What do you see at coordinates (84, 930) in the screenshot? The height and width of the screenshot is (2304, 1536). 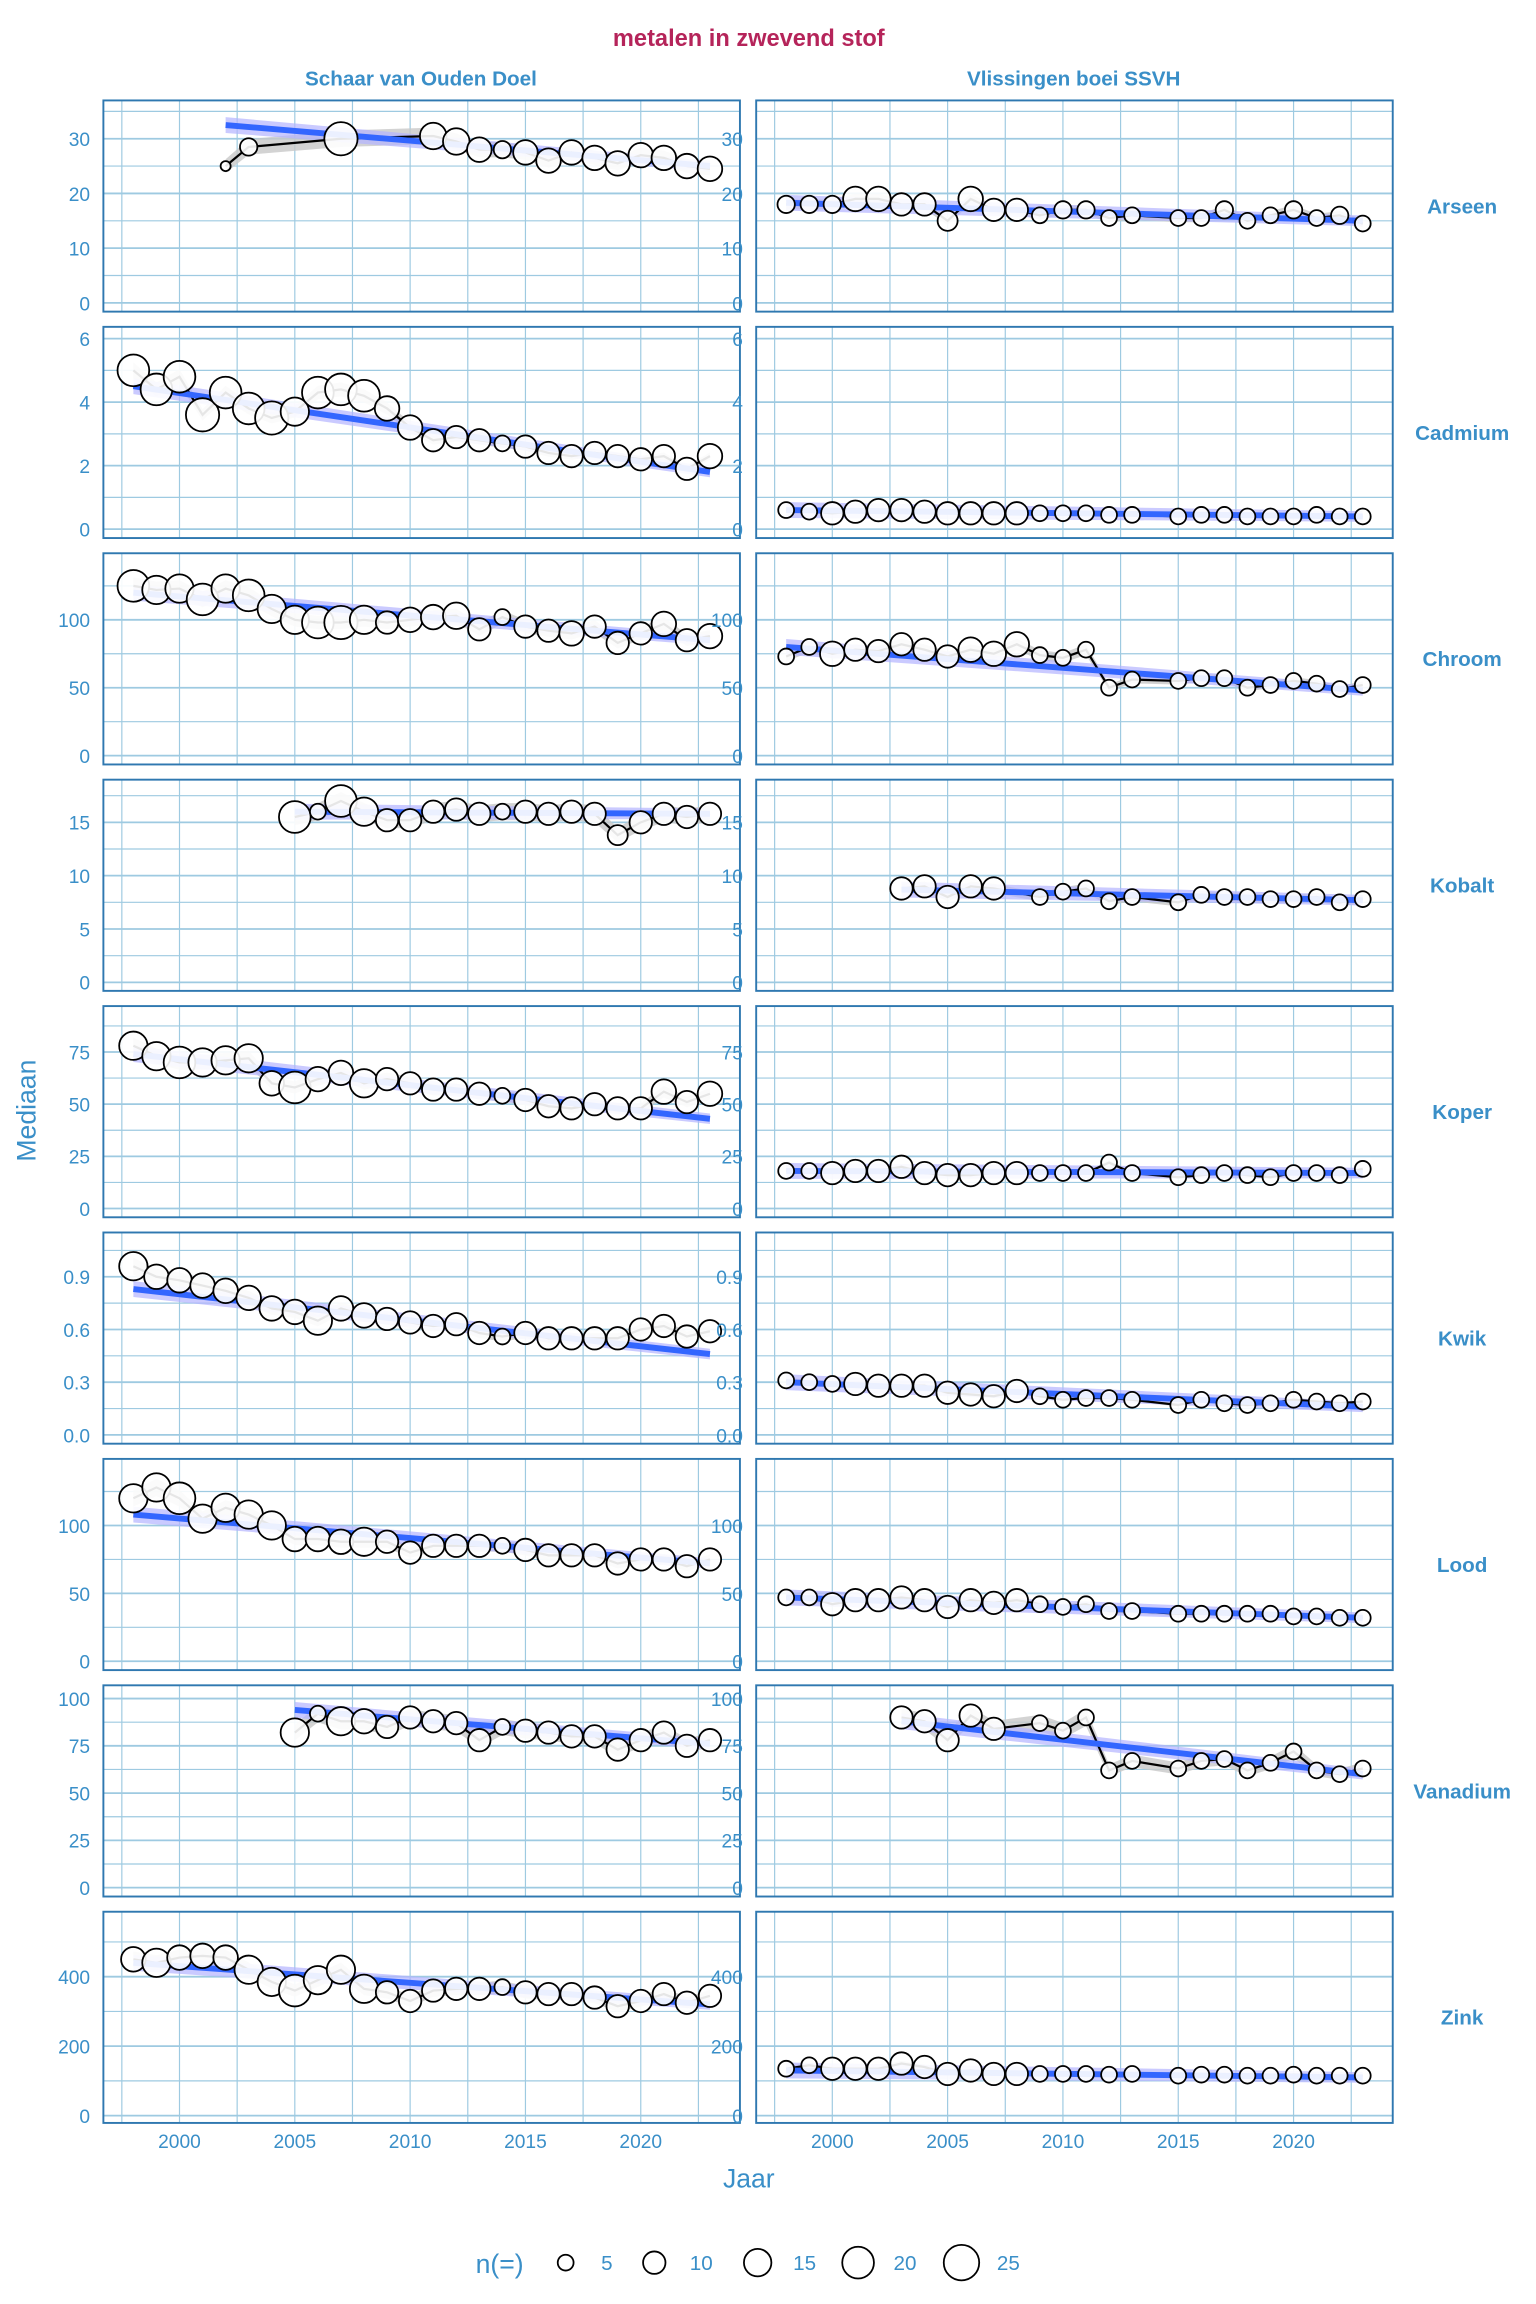 I see `y-tick-label: 5` at bounding box center [84, 930].